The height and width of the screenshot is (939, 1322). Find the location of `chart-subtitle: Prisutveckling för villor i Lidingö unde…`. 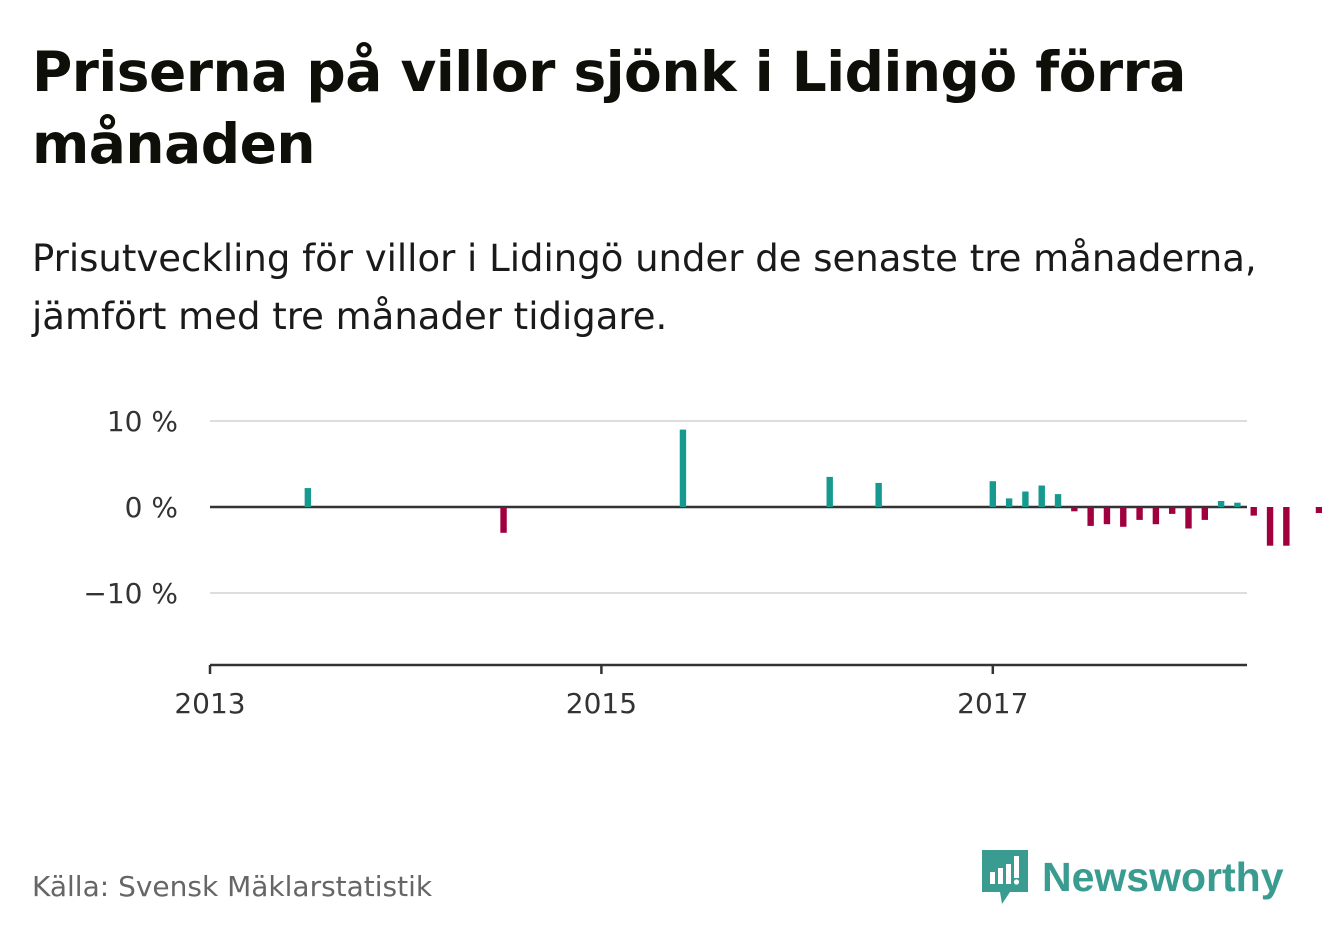

chart-subtitle: Prisutveckling för villor i Lidingö unde… is located at coordinates (644, 287).